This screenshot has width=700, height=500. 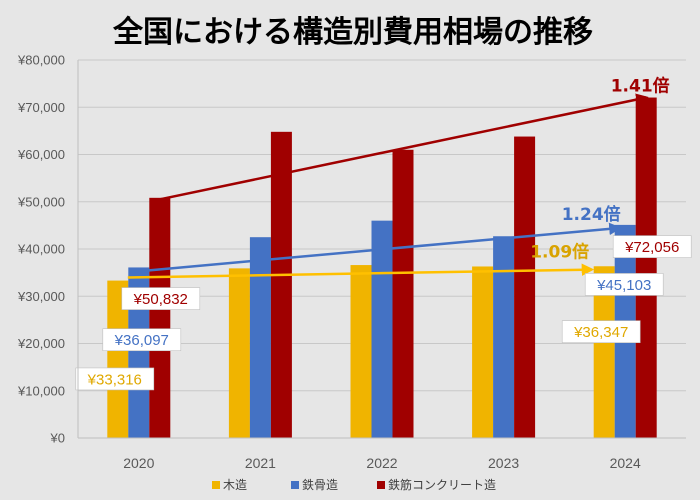 I want to click on data-label-text: ¥36,097, so click(x=141, y=340).